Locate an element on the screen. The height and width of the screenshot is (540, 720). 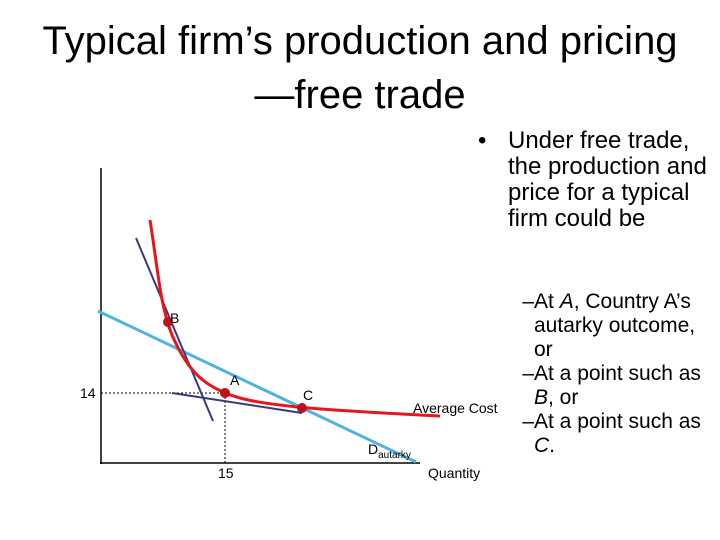
axis-label: Quantity is located at coordinates (454, 473).